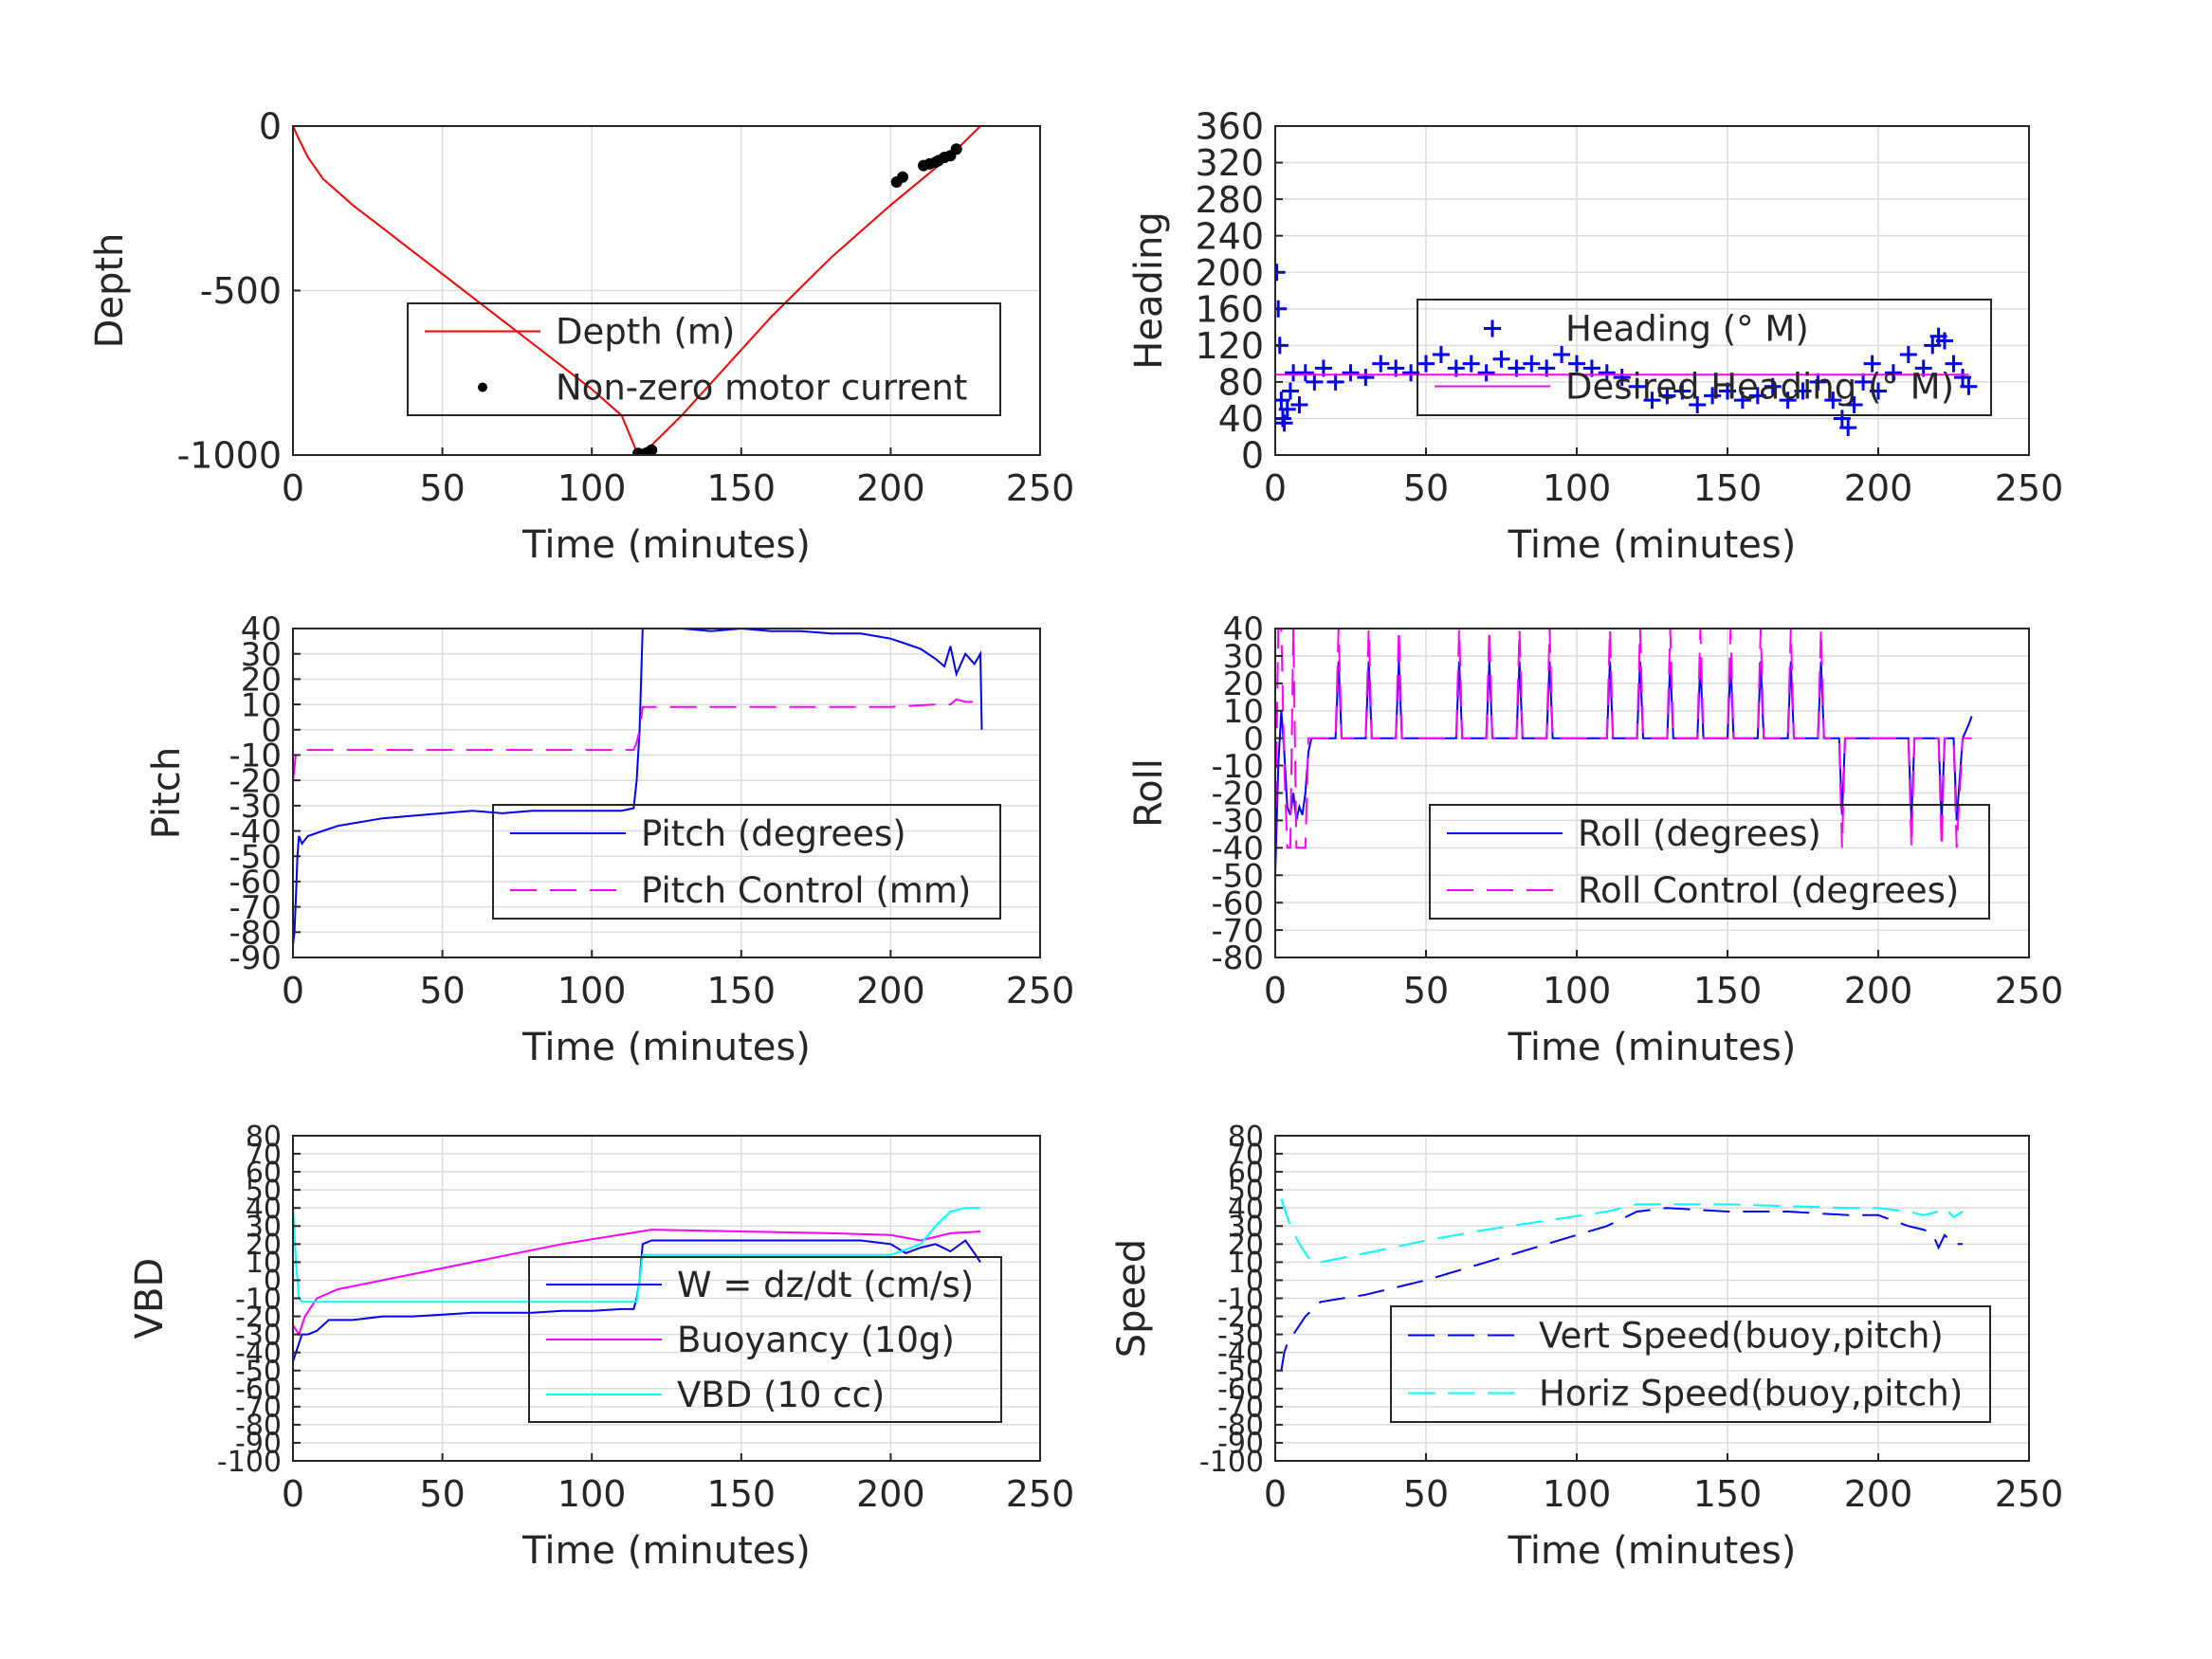 Image resolution: width=2212 pixels, height=1659 pixels. Describe the element at coordinates (258, 1335) in the screenshot. I see `y-tick-label: -30` at that location.